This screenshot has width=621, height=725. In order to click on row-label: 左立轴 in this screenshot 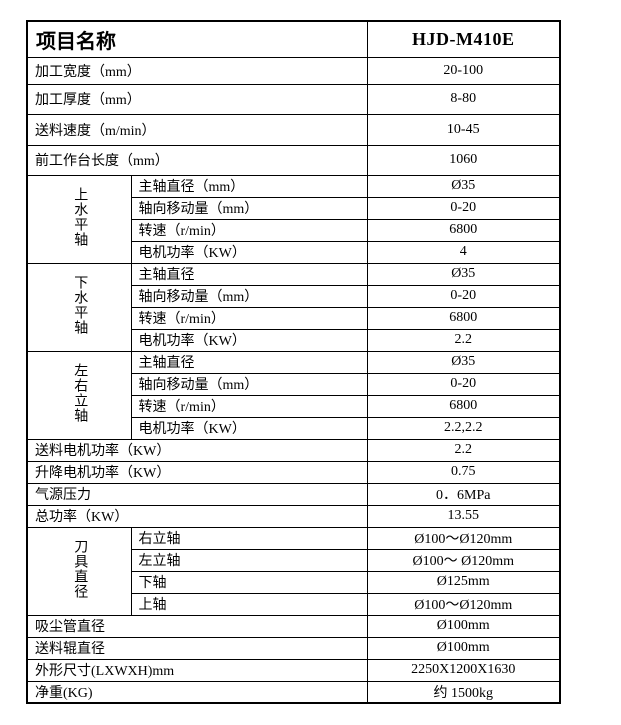, I will do `click(249, 560)`.